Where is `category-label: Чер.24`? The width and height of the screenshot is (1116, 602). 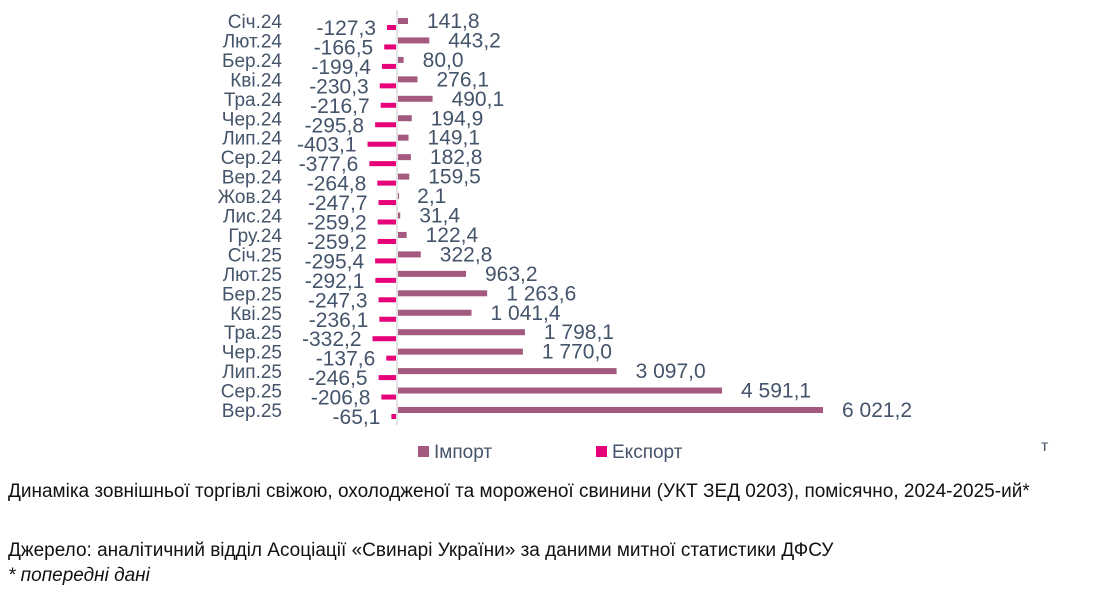 category-label: Чер.24 is located at coordinates (252, 119).